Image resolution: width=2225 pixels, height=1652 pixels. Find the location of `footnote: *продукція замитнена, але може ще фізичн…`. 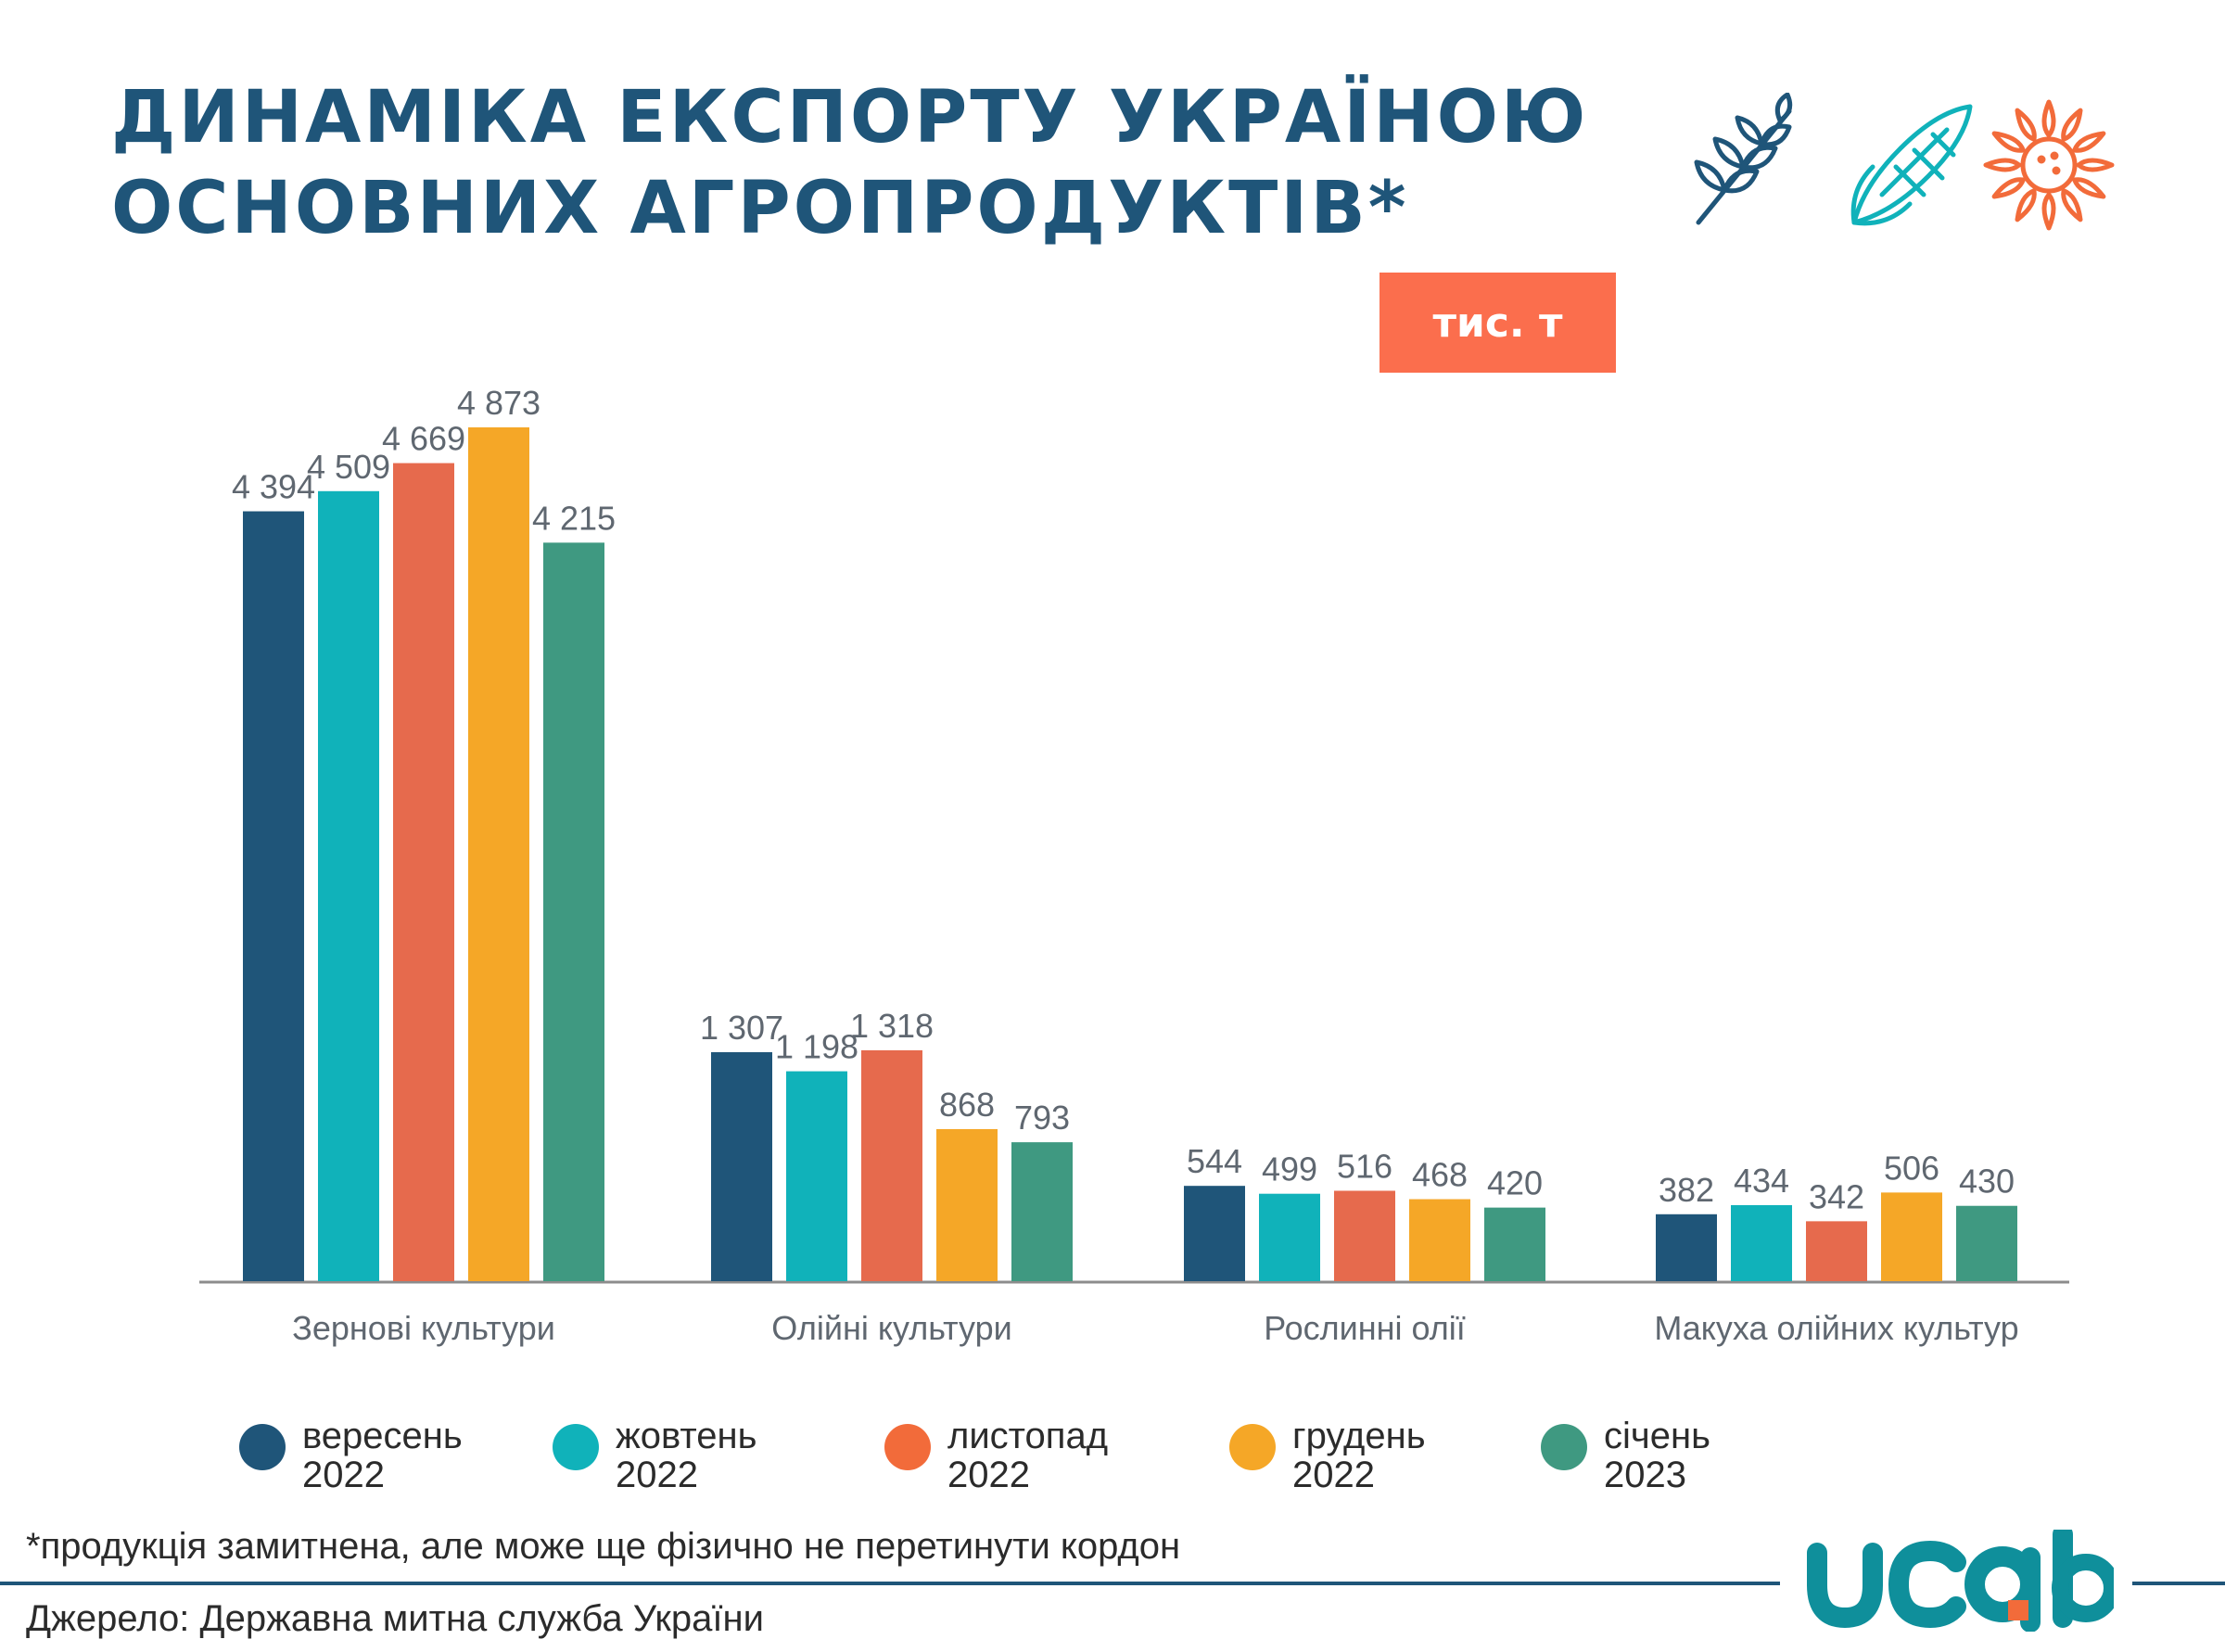

footnote: *продукція замитнена, але може ще фізичн… is located at coordinates (603, 1546).